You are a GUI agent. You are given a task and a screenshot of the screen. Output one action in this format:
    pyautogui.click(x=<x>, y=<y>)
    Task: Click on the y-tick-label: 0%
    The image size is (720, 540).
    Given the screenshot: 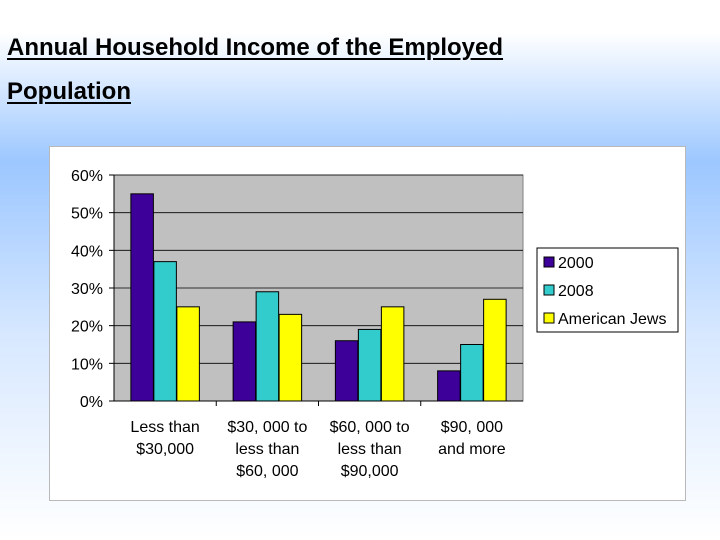 What is the action you would take?
    pyautogui.click(x=91, y=402)
    